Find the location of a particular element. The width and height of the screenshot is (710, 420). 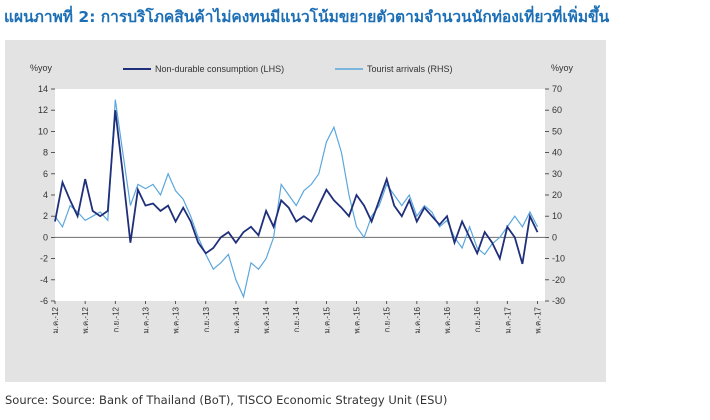

right-axis-tick-label: 40 is located at coordinates (557, 153).